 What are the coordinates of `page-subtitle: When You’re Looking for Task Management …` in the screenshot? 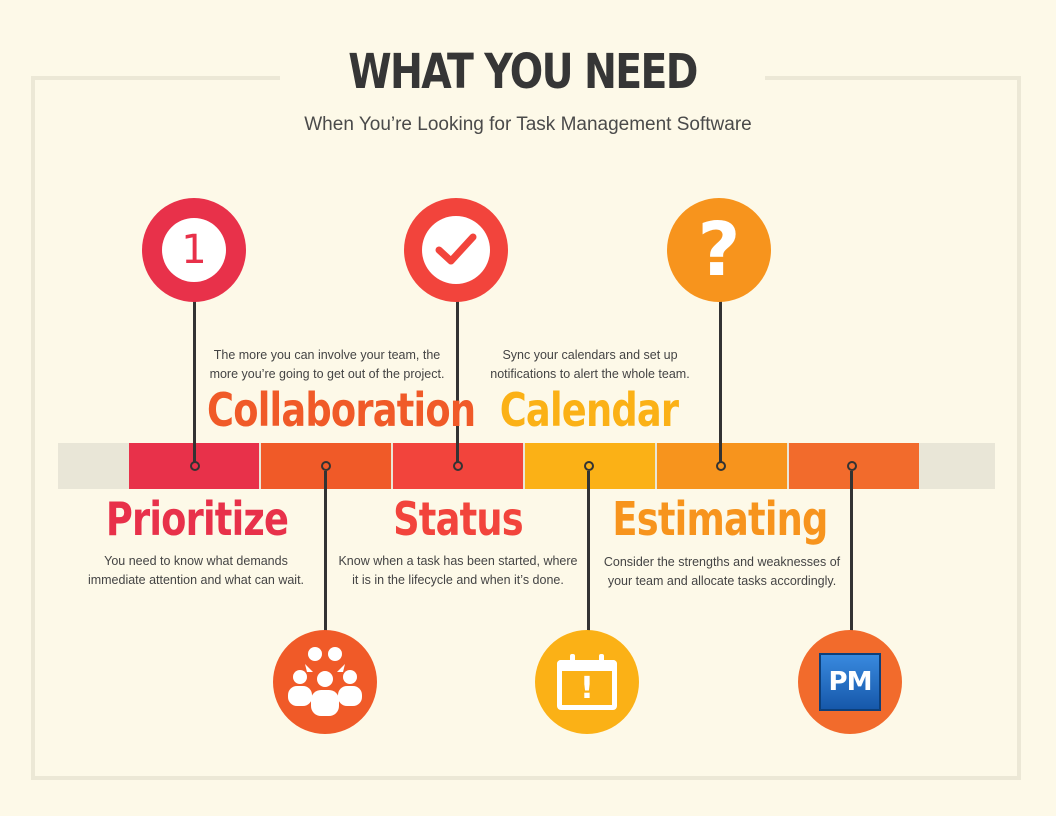 It's located at (528, 124).